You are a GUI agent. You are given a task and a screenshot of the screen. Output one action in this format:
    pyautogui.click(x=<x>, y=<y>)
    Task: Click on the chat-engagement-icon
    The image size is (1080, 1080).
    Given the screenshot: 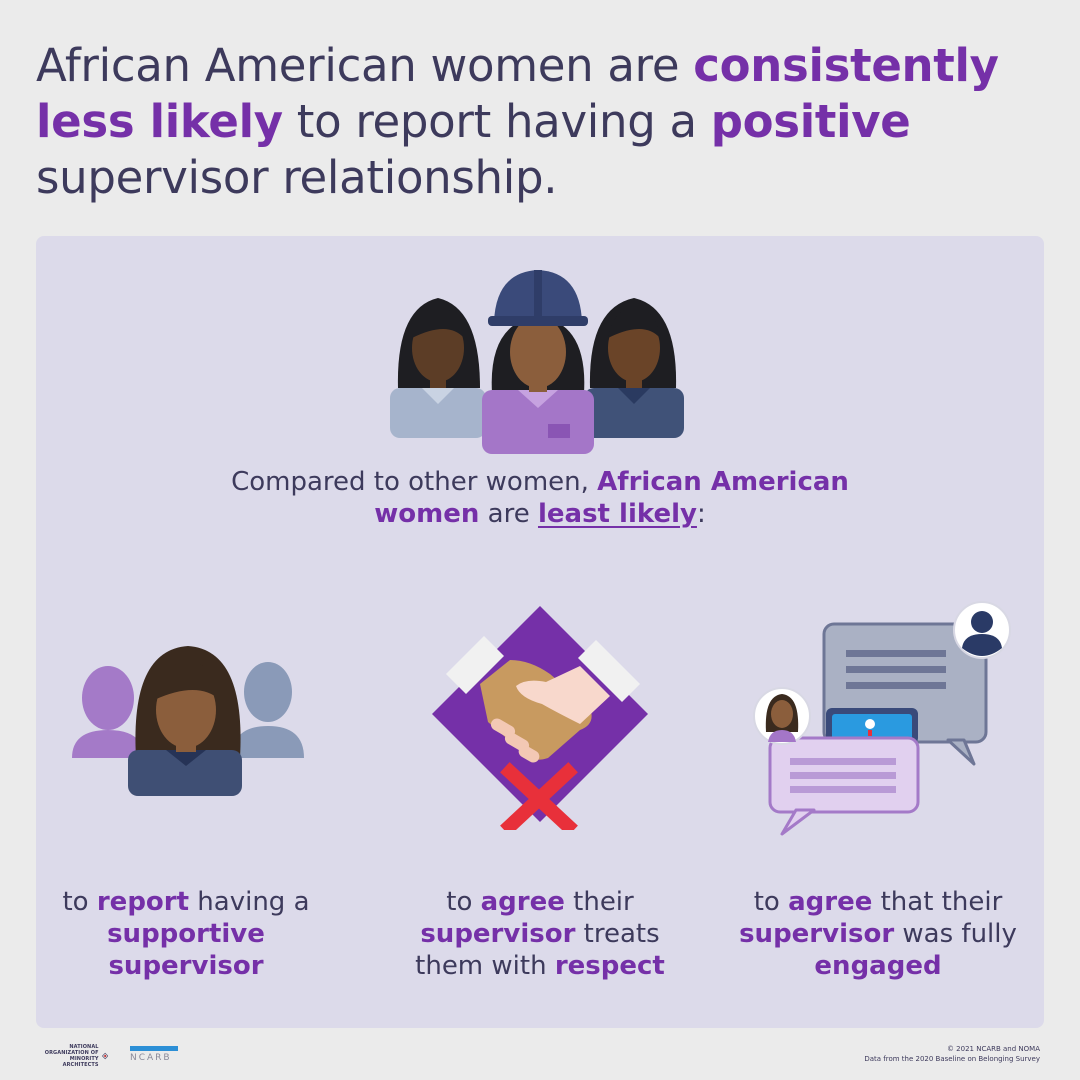 What is the action you would take?
    pyautogui.click(x=882, y=718)
    